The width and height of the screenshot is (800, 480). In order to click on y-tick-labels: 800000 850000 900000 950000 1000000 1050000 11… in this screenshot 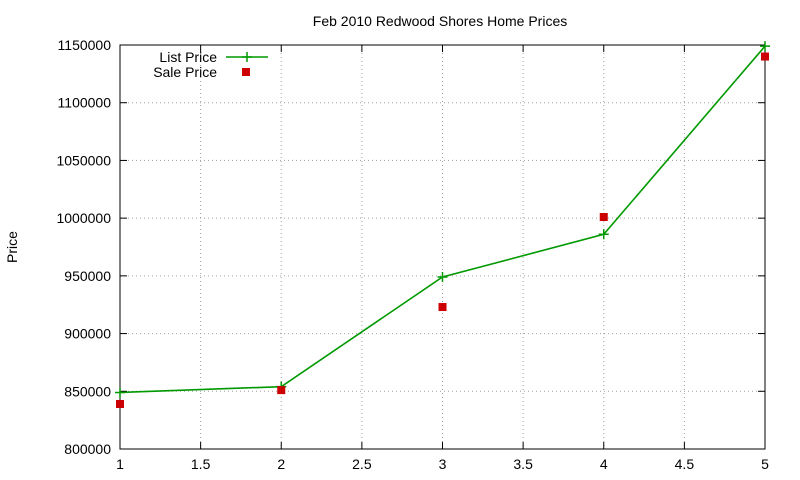, I will do `click(83, 247)`.